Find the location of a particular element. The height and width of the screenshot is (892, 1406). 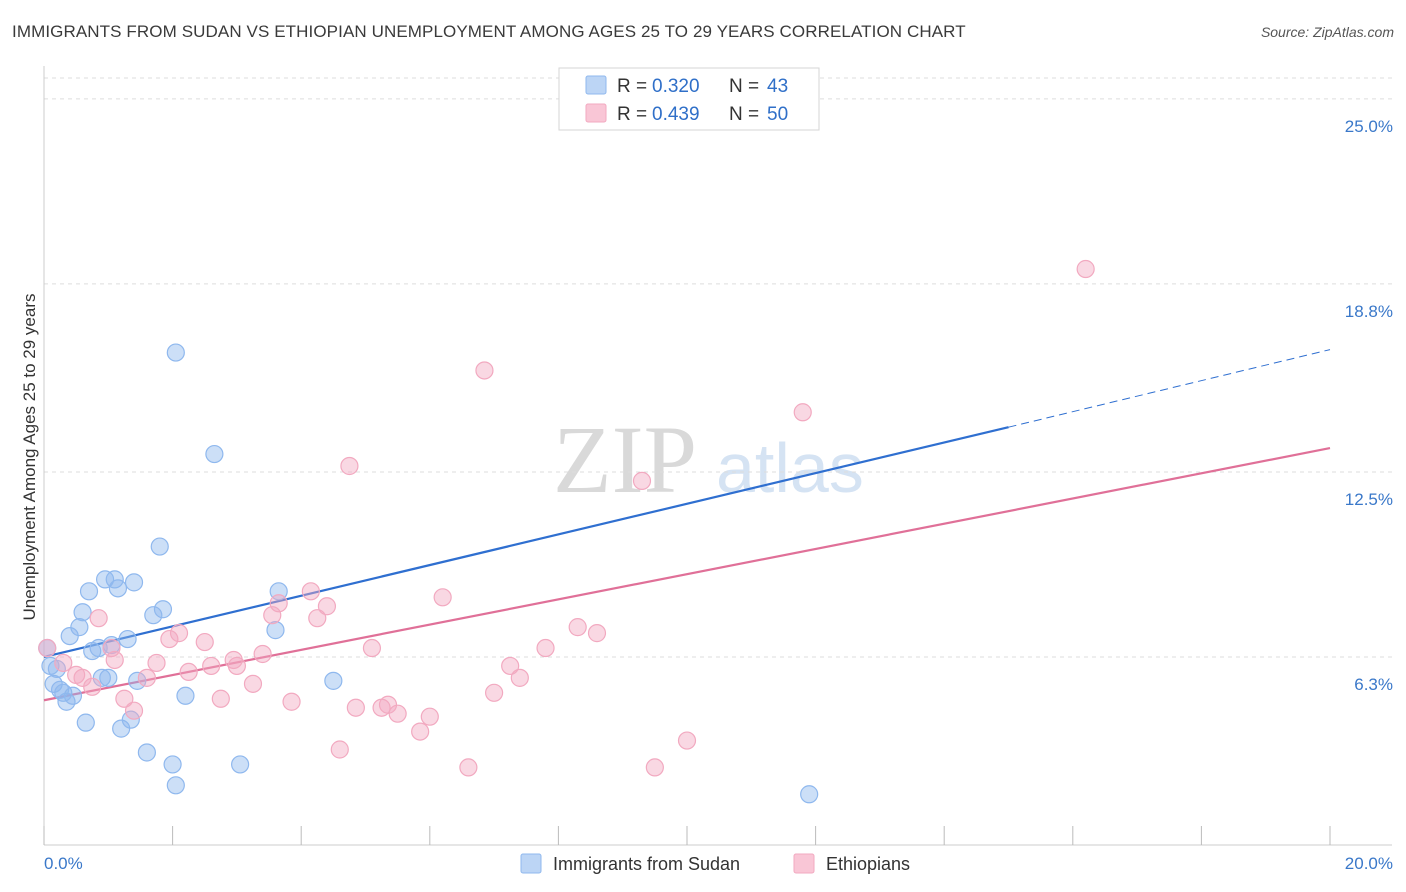

legend-r-value-sudan: 0.320 is located at coordinates (676, 86).